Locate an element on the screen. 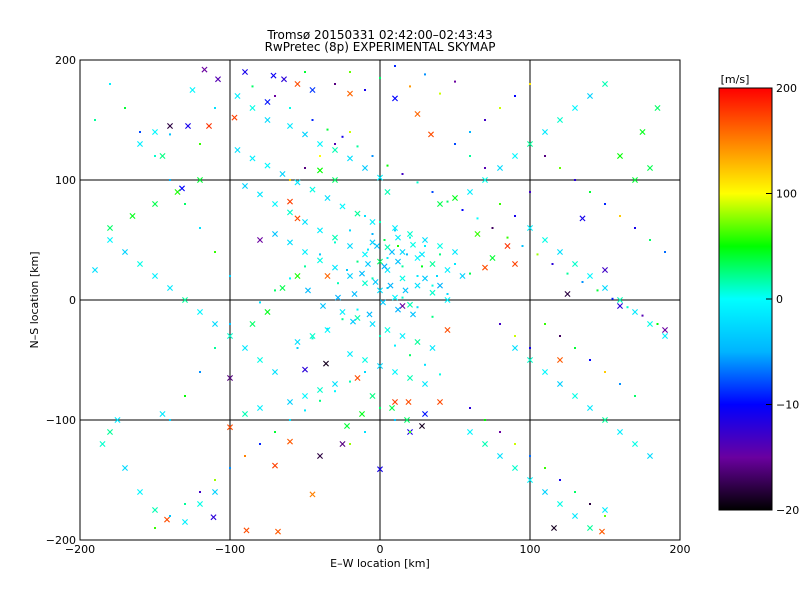 The height and width of the screenshot is (600, 800). x-tick-label: 0 is located at coordinates (380, 549).